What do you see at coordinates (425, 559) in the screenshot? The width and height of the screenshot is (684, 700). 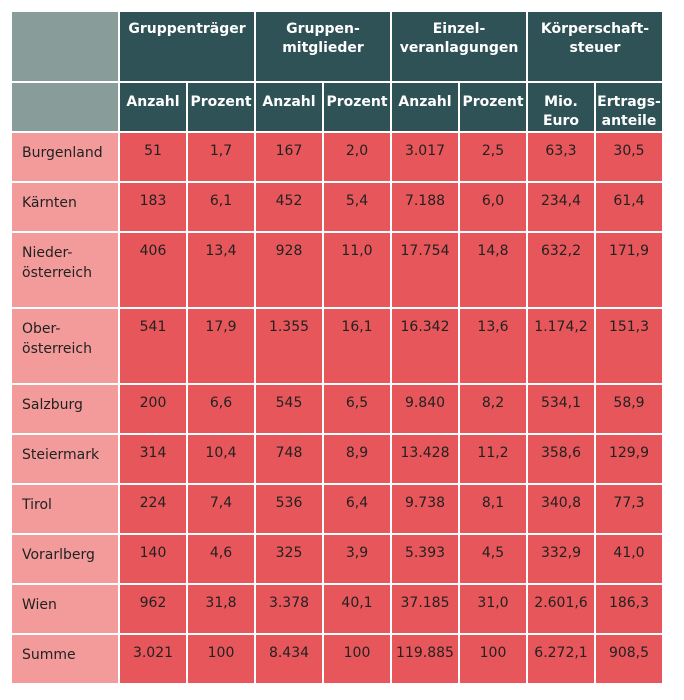 I see `table-cell: 5.393` at bounding box center [425, 559].